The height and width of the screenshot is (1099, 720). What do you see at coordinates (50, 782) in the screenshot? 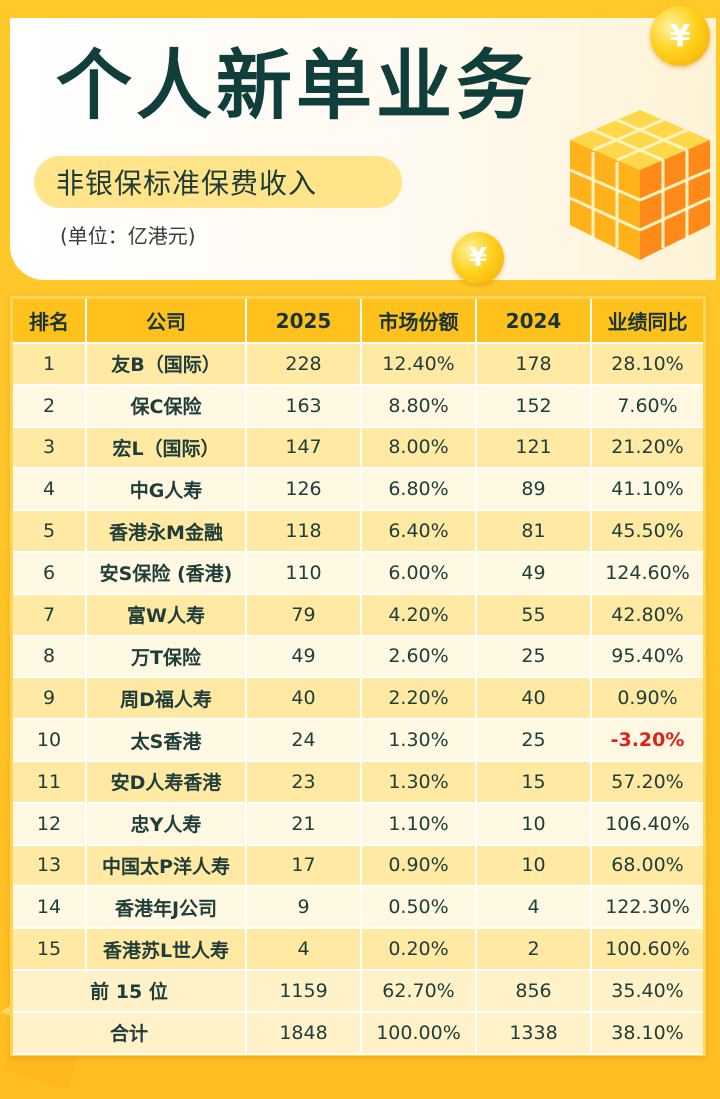
I see `cell-rank: 11` at bounding box center [50, 782].